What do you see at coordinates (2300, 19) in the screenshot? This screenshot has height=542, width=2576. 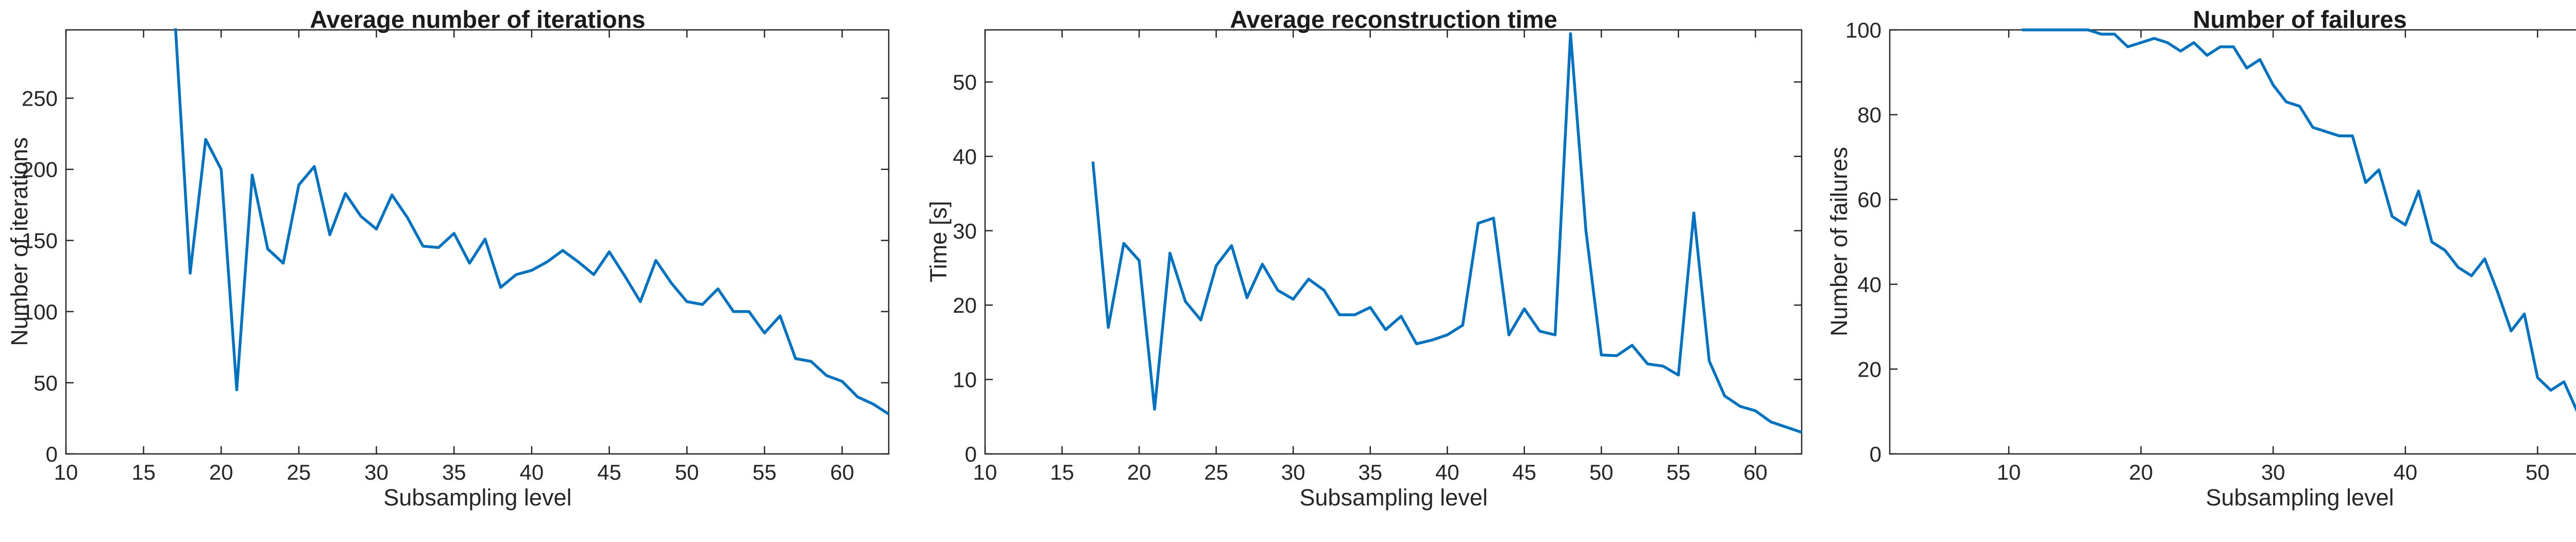 I see `chart-title: Number of failures` at bounding box center [2300, 19].